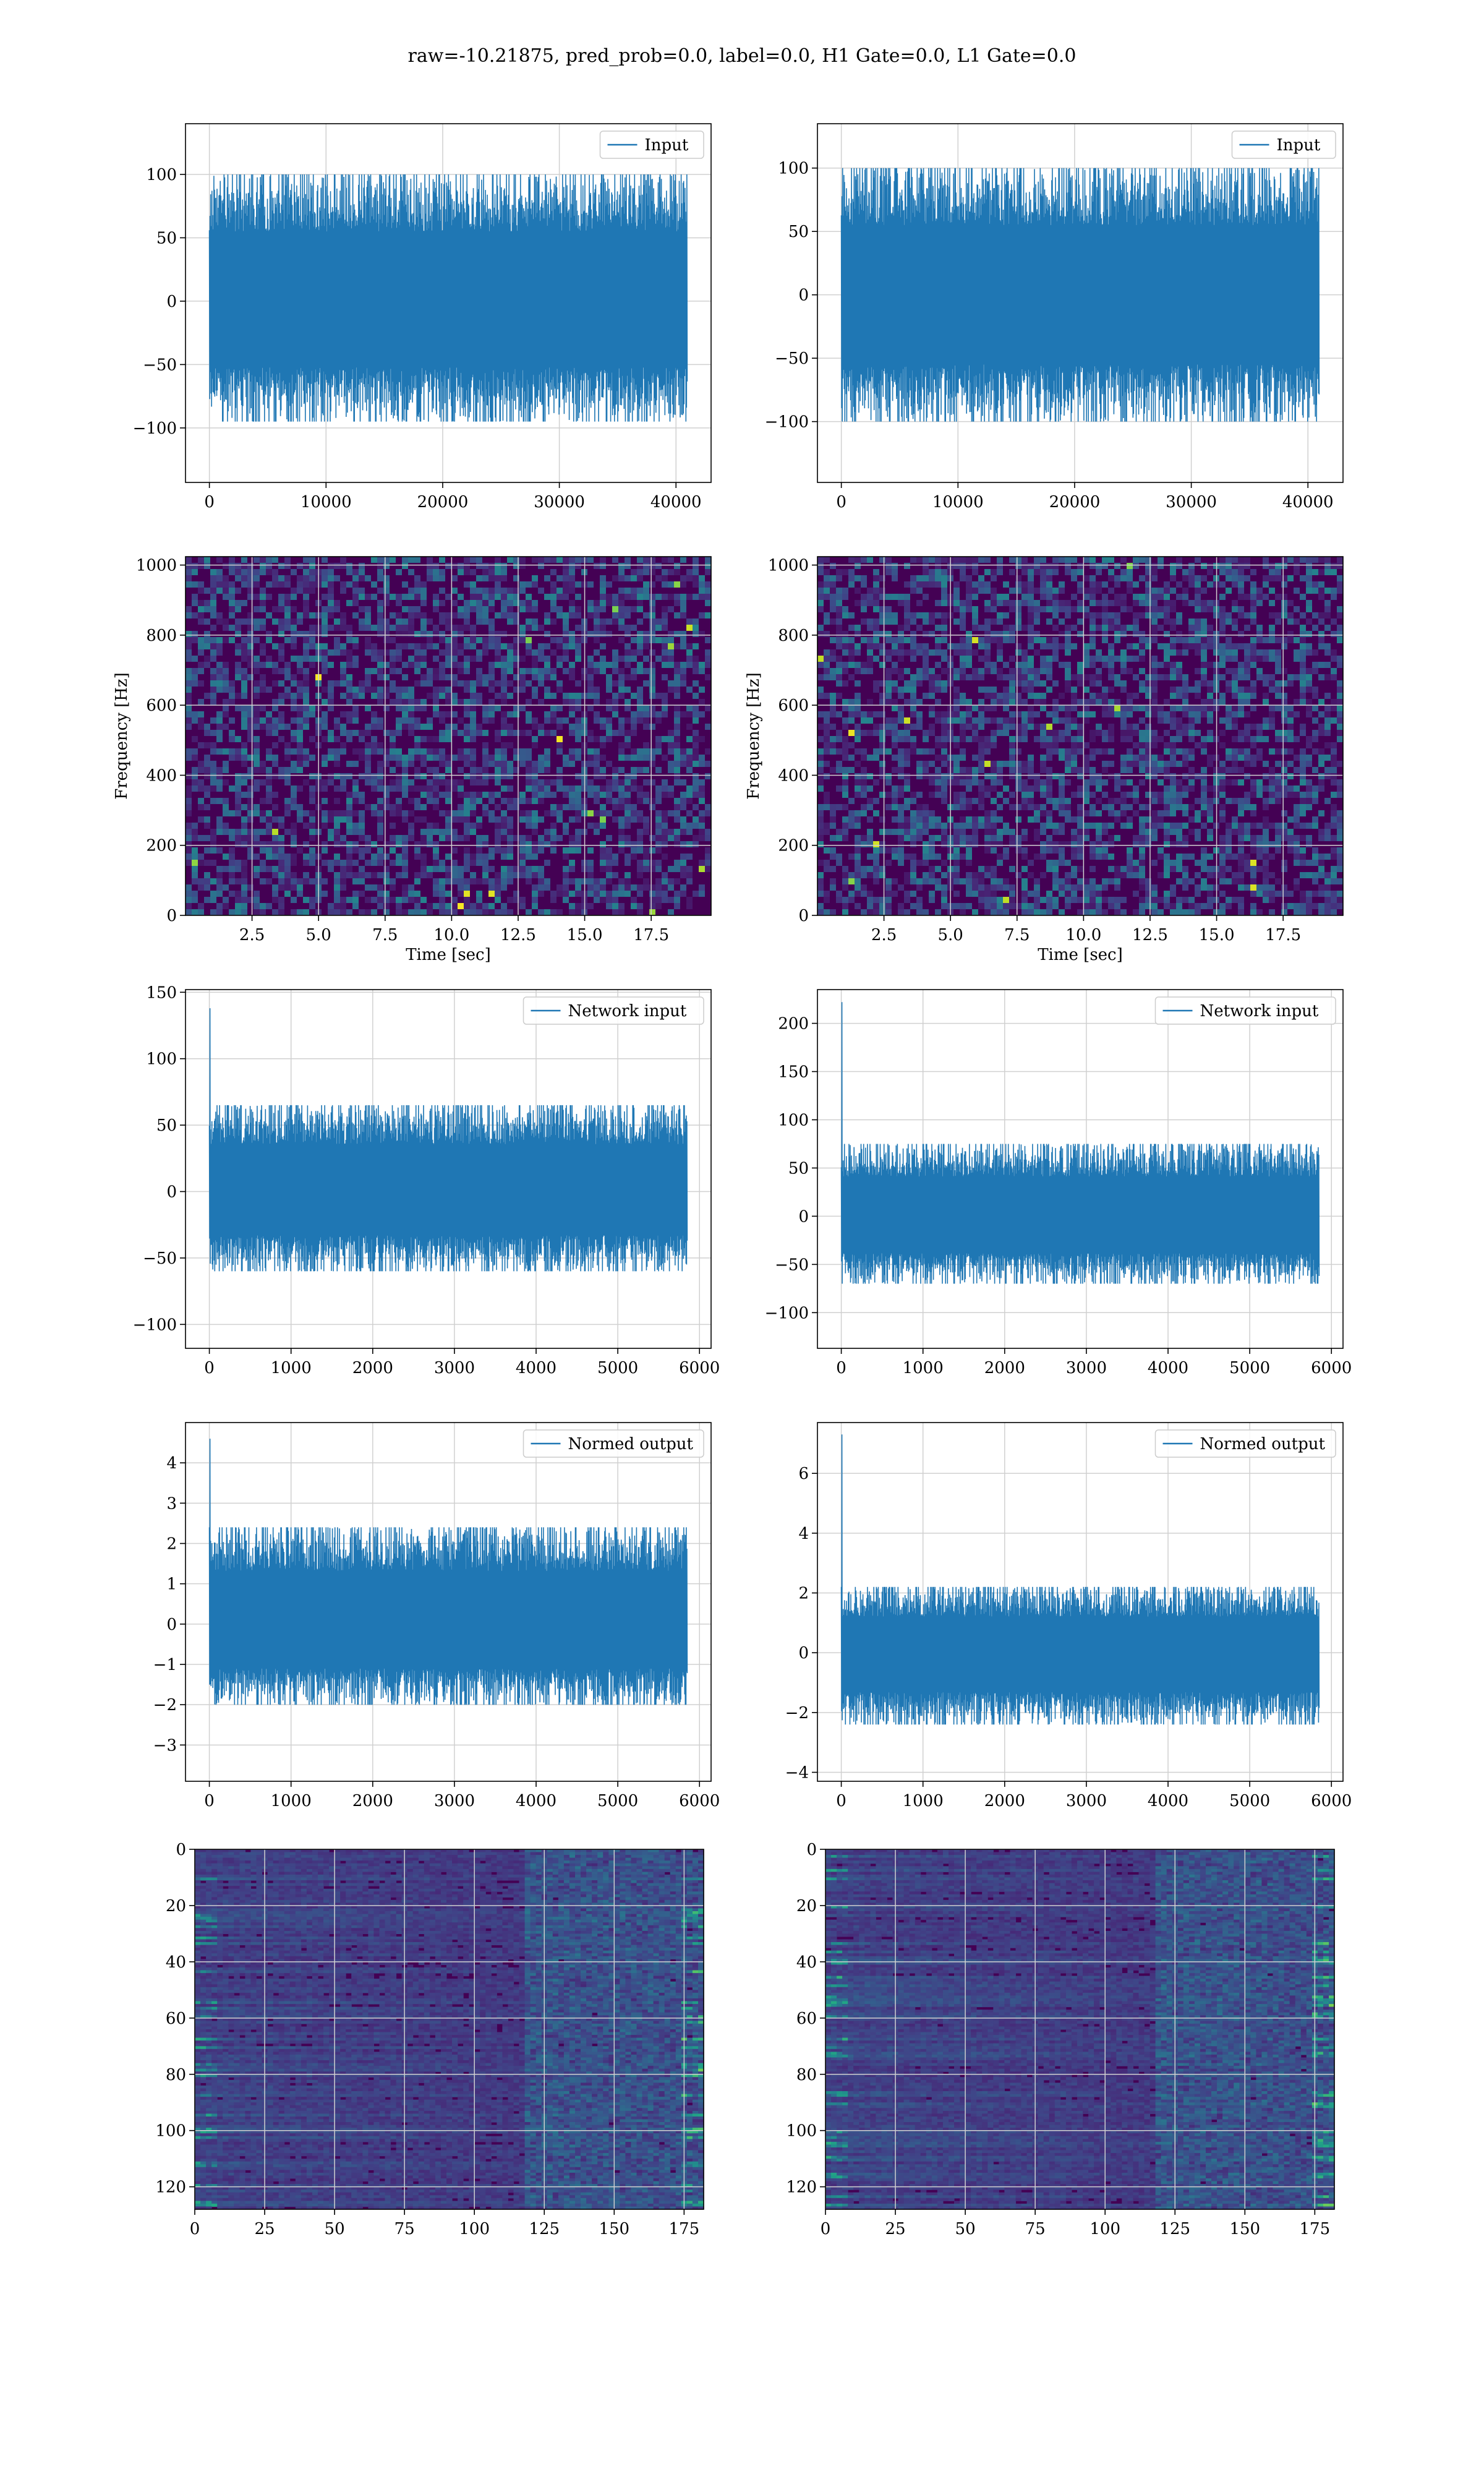 This screenshot has width=1484, height=2474. What do you see at coordinates (559, 502) in the screenshot?
I see `x-tick-label: 30000` at bounding box center [559, 502].